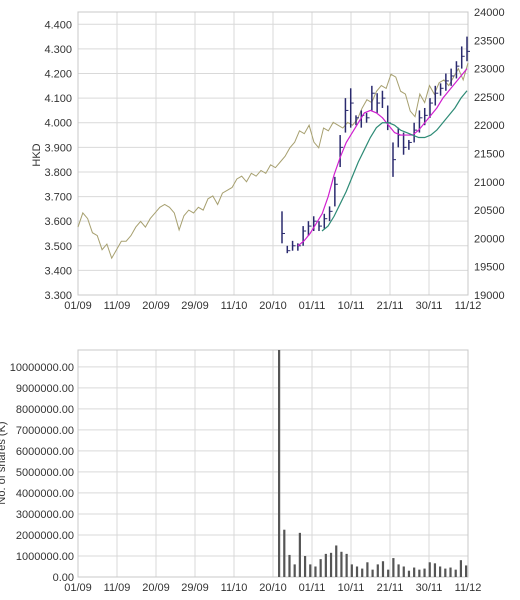 Image resolution: width=520 pixels, height=600 pixels. What do you see at coordinates (156, 306) in the screenshot?
I see `price-x-tick-label: 20/09` at bounding box center [156, 306].